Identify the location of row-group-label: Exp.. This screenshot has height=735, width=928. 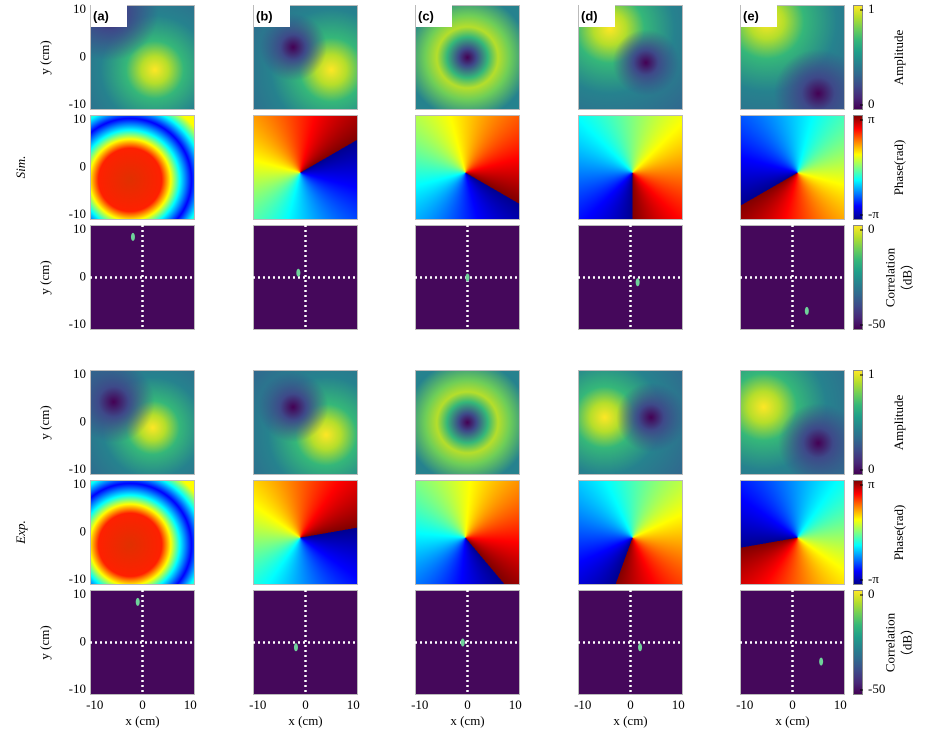
(20, 532).